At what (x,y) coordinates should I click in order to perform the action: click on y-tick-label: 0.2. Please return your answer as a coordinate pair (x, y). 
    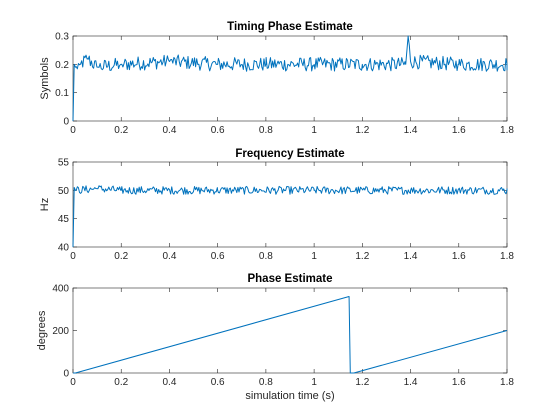
    Looking at the image, I should click on (62, 65).